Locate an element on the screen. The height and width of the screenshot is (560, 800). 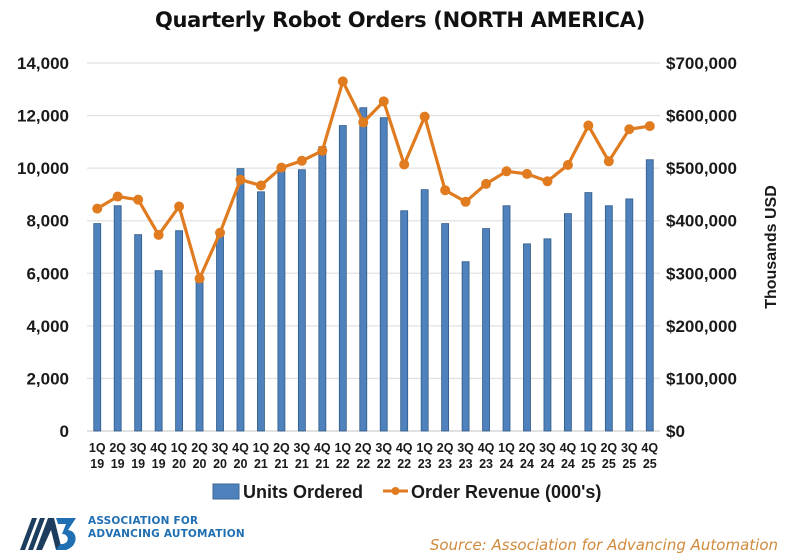
x-axis-tick-label: 4Q 20 is located at coordinates (240, 456).